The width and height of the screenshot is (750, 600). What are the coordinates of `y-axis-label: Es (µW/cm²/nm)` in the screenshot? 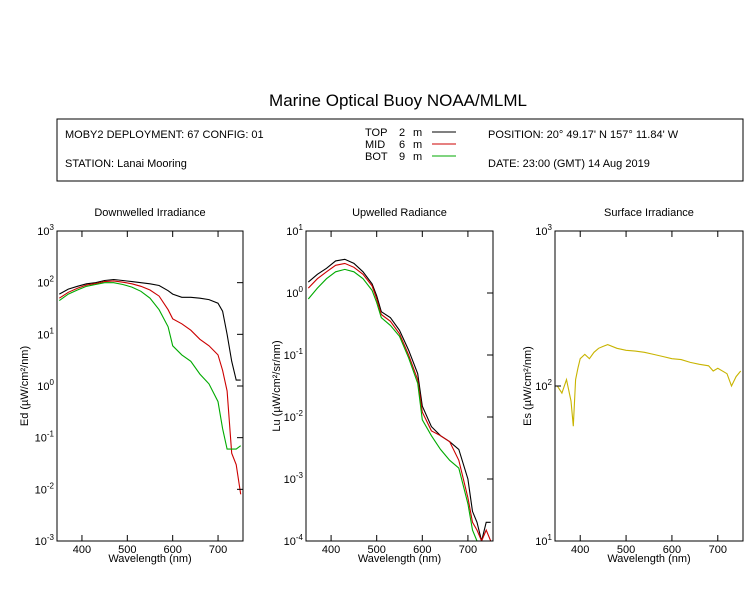 It's located at (528, 386).